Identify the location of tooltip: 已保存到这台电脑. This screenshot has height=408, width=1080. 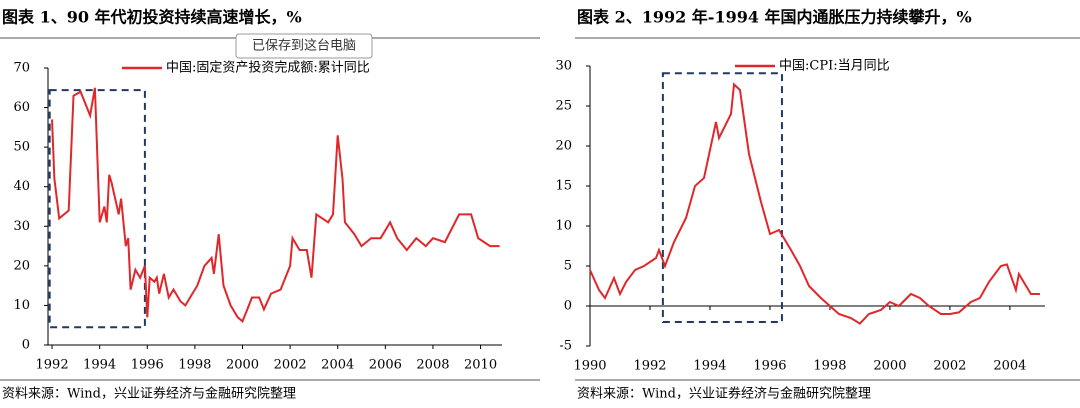
(304, 46).